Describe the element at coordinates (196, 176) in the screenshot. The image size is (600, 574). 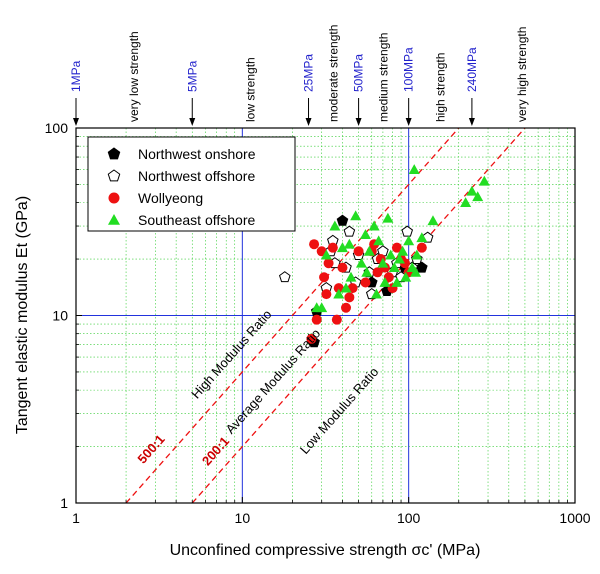
I see `legend-label: Northwest offshore` at that location.